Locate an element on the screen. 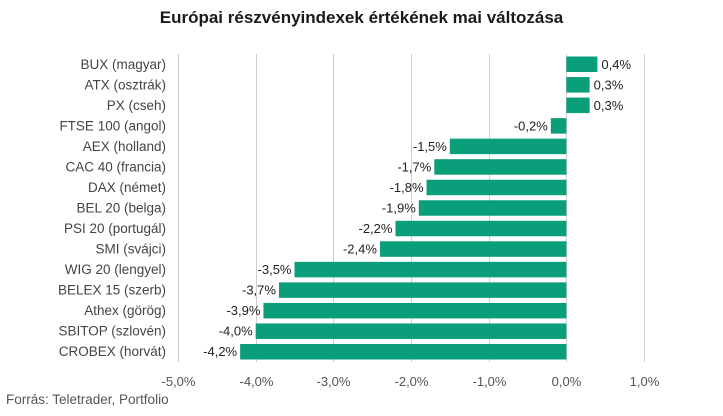 Image resolution: width=723 pixels, height=416 pixels. value-label: -3,7% is located at coordinates (259, 290).